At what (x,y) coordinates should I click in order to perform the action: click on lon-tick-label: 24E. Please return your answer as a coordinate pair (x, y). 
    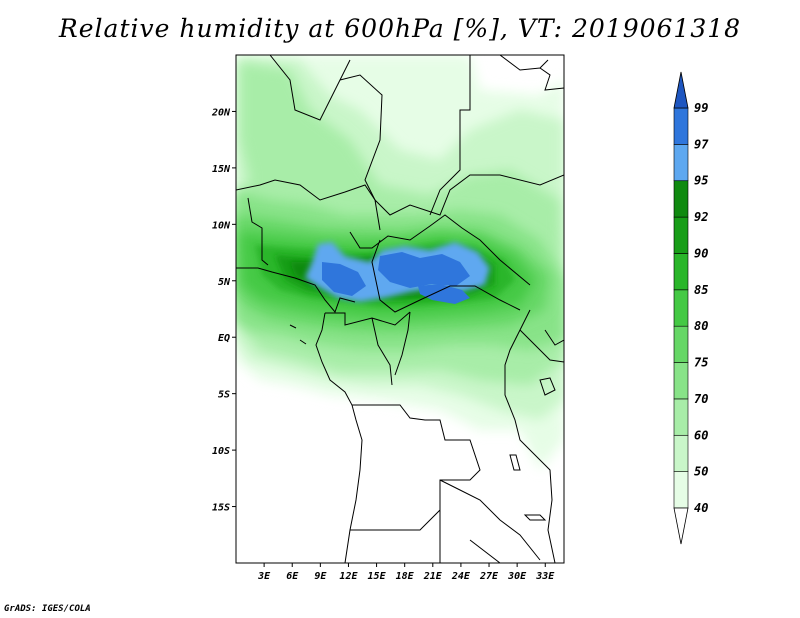
    Looking at the image, I should click on (461, 576).